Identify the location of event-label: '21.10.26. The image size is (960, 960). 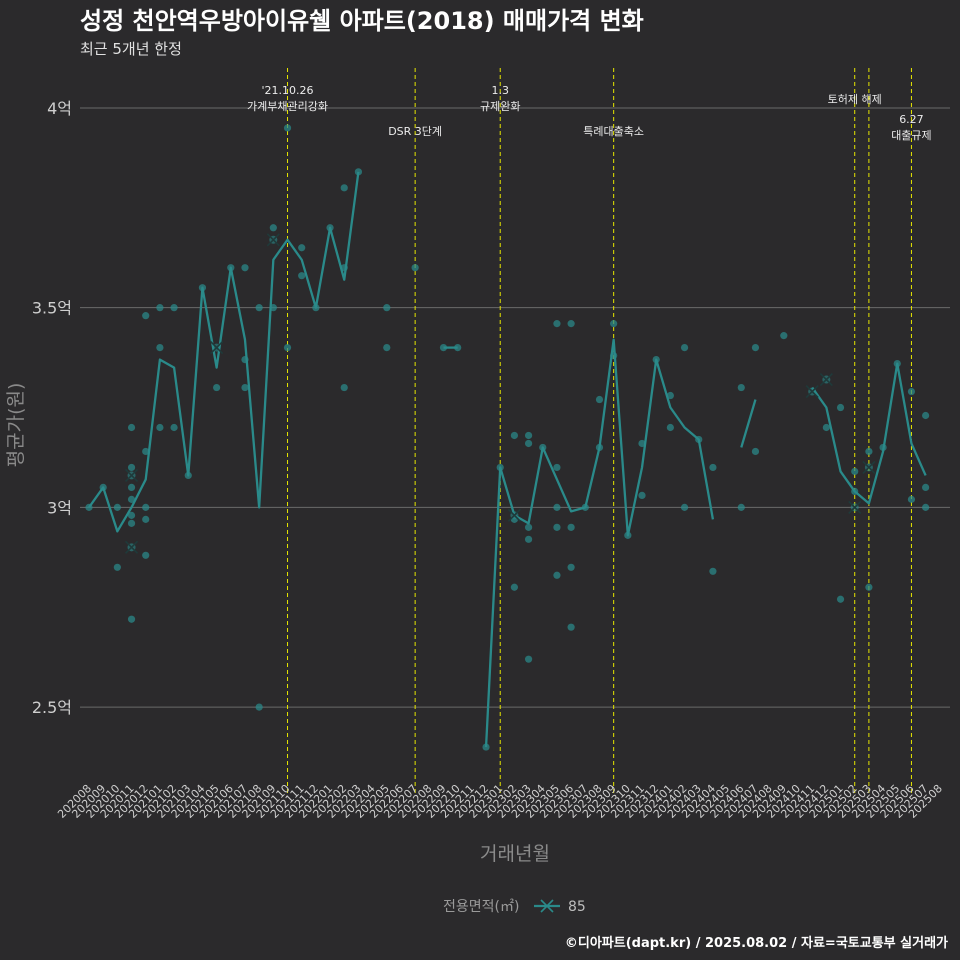
(288, 90).